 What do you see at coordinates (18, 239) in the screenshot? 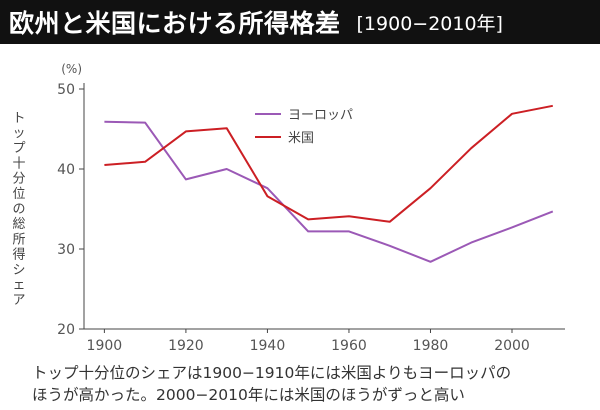
I see `y-axis-label-char: 所` at bounding box center [18, 239].